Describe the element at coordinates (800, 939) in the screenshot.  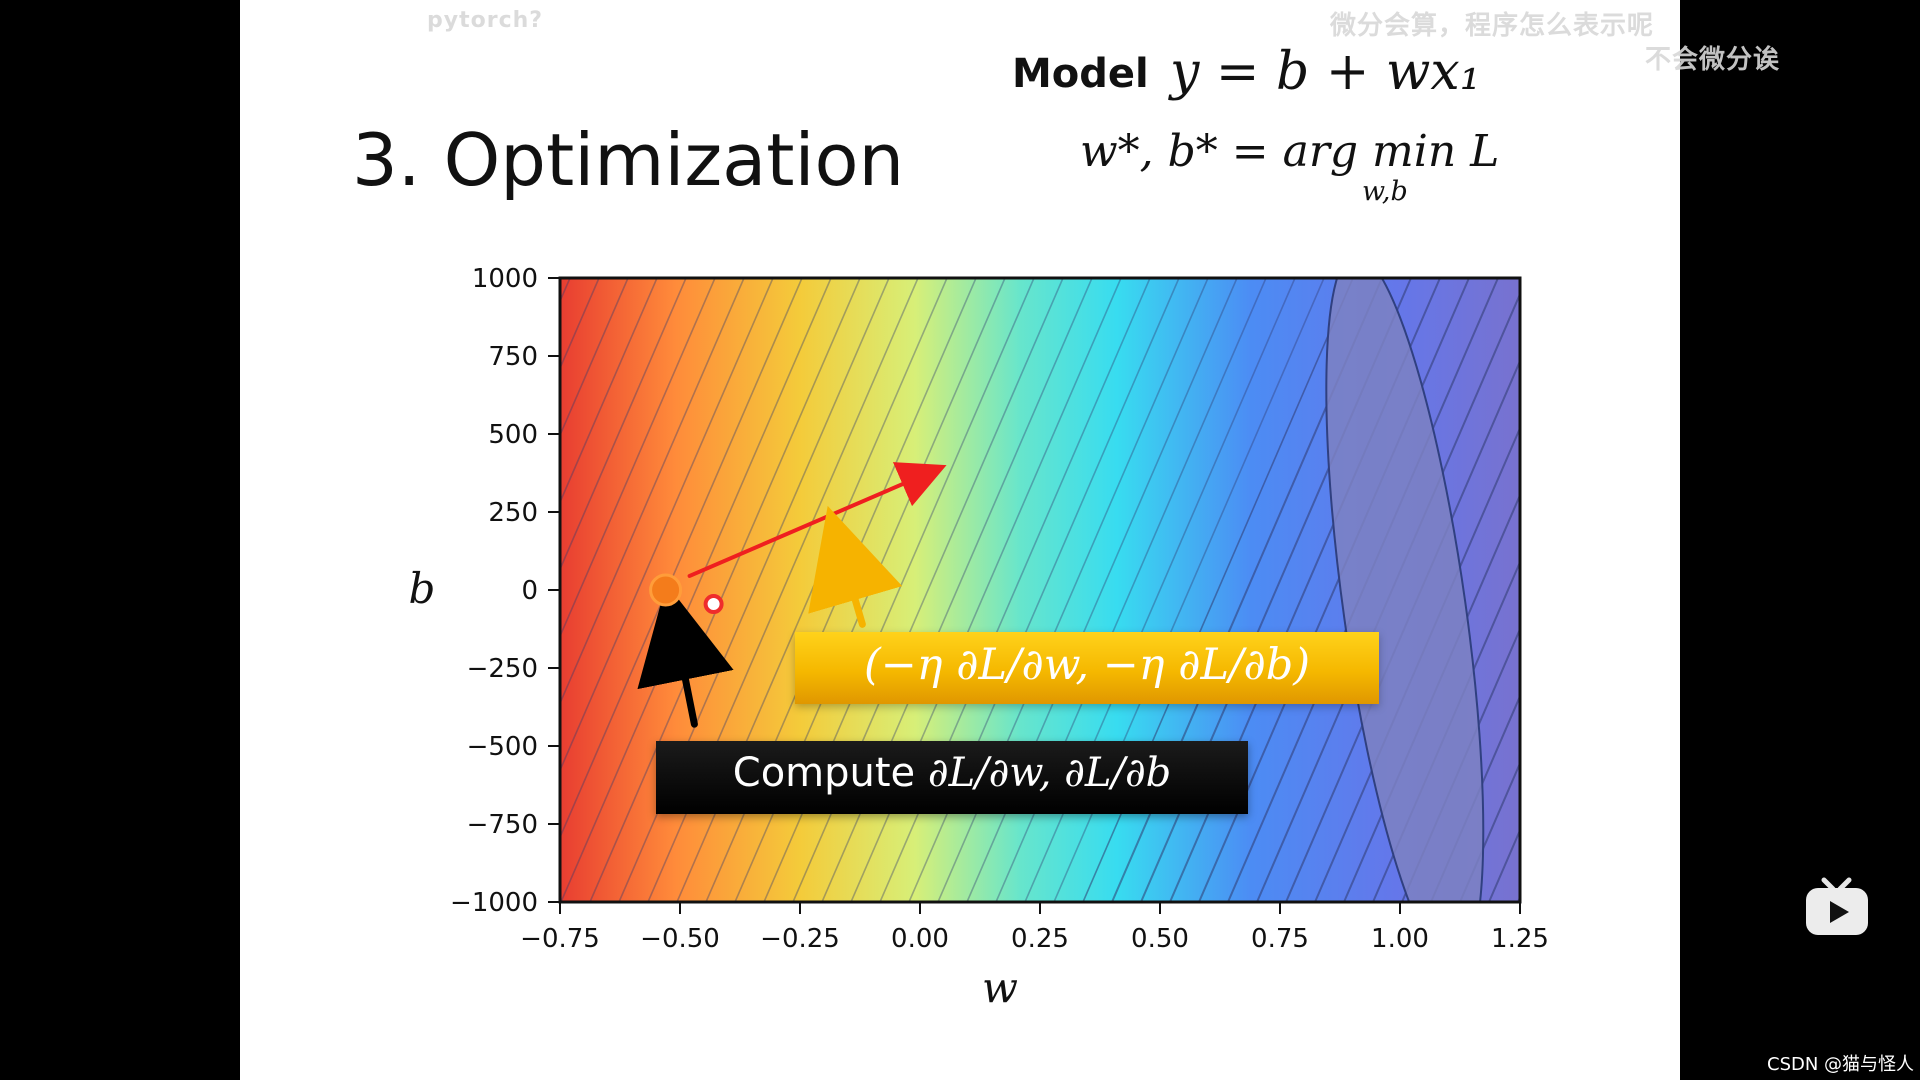
I see `x-tick-label: −0.25` at that location.